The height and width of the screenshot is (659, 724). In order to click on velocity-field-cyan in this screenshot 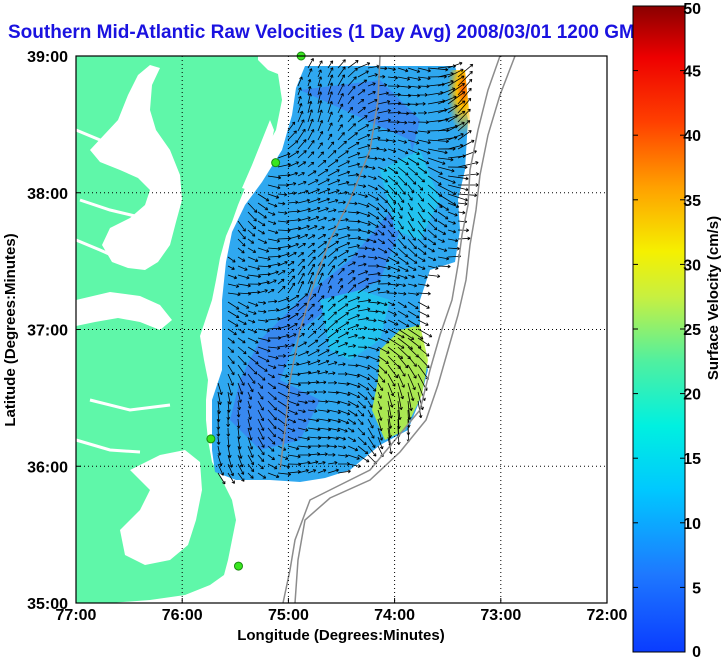, I will do `click(380, 255)`.